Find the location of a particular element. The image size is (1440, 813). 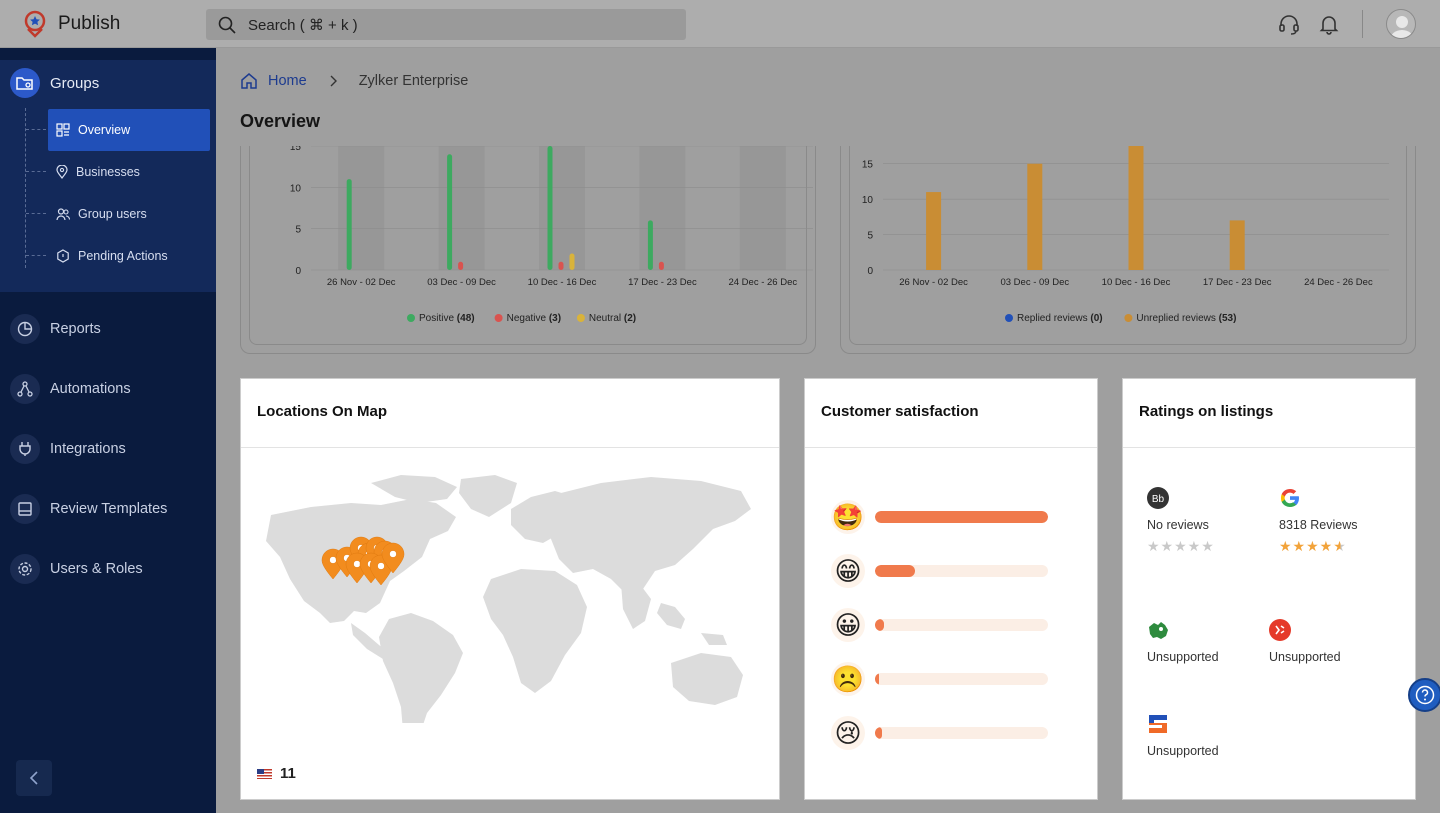

world-map is located at coordinates (511, 598).